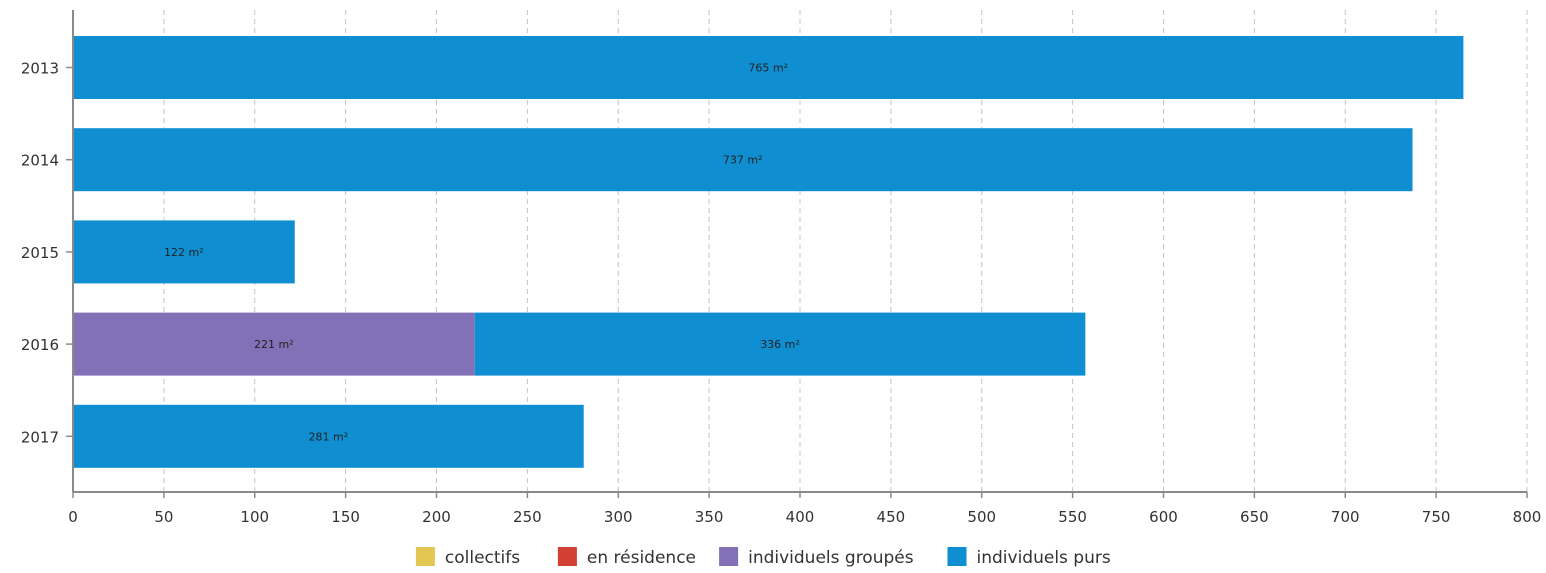 The width and height of the screenshot is (1546, 573). What do you see at coordinates (1436, 517) in the screenshot?
I see `x-tick-label-750: 750` at bounding box center [1436, 517].